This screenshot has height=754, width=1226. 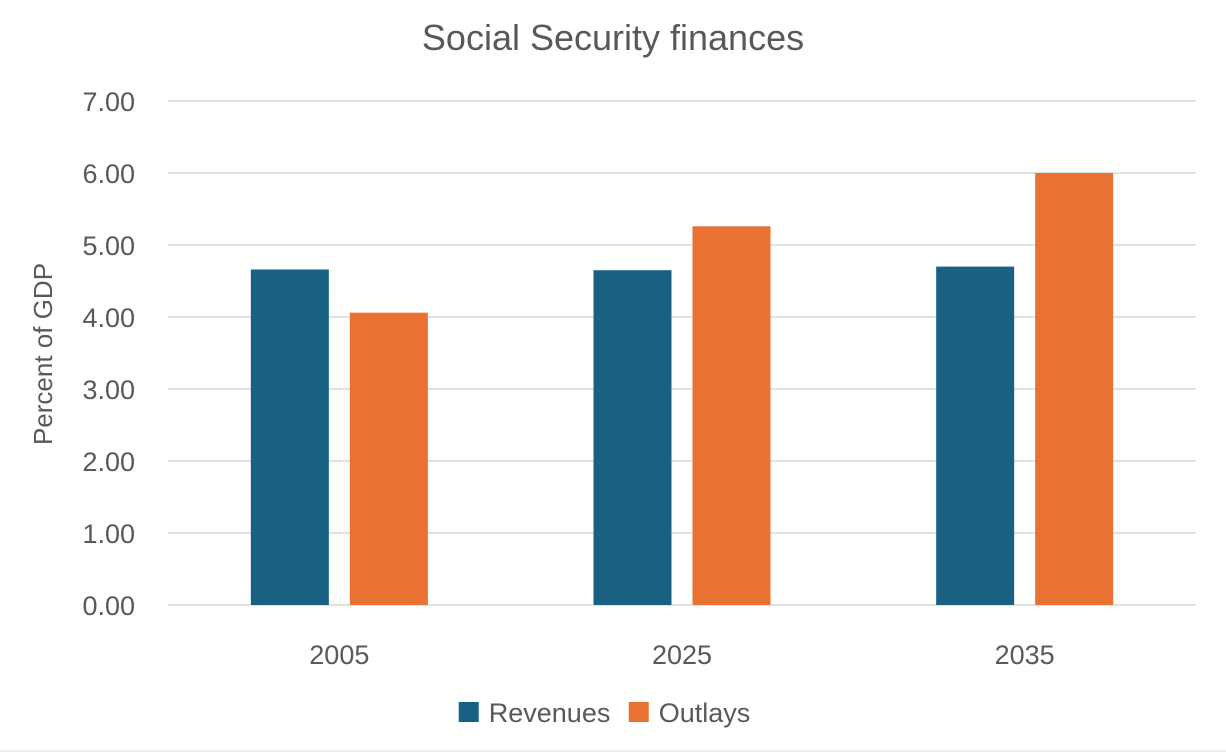 I want to click on legend-label-revenues: Revenues, so click(x=550, y=713).